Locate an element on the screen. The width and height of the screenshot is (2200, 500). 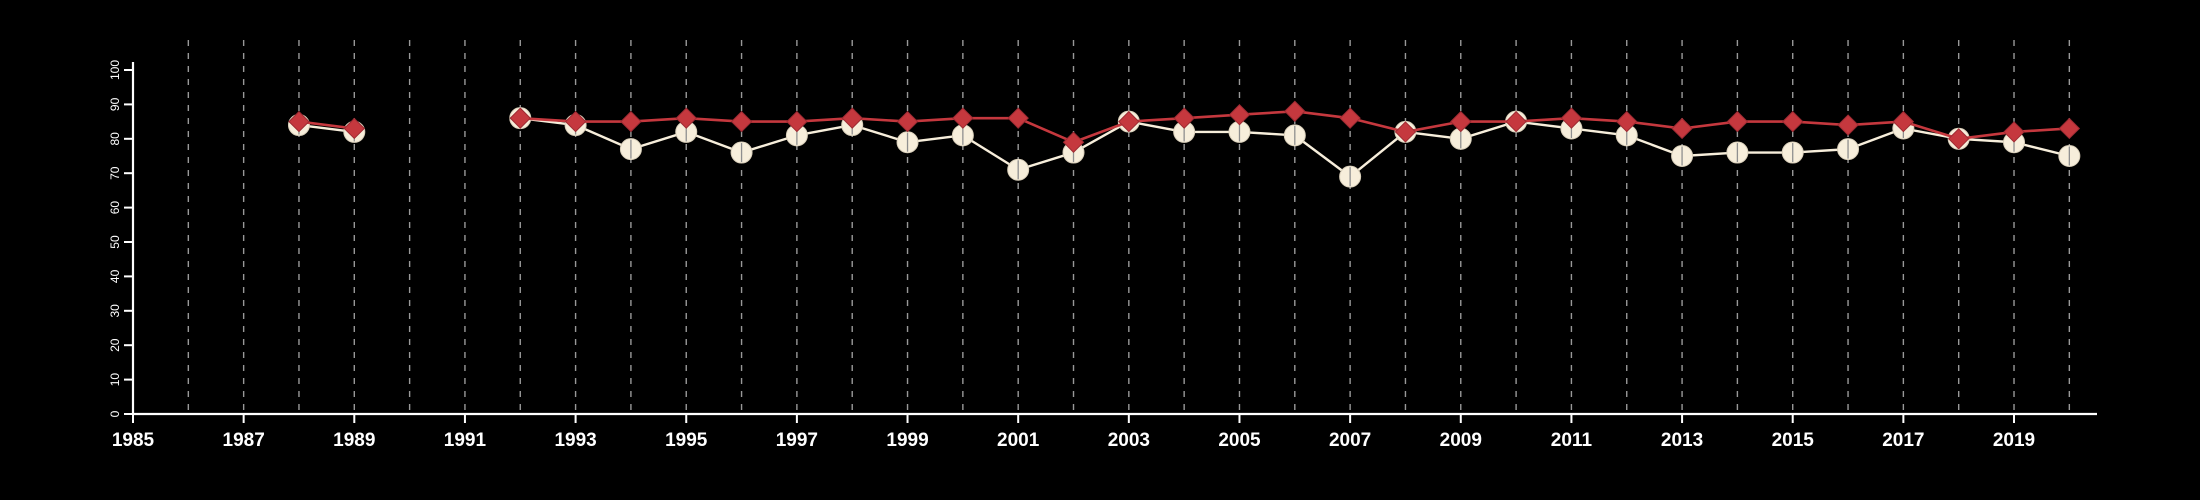
x-tick-label: 1995 is located at coordinates (686, 440).